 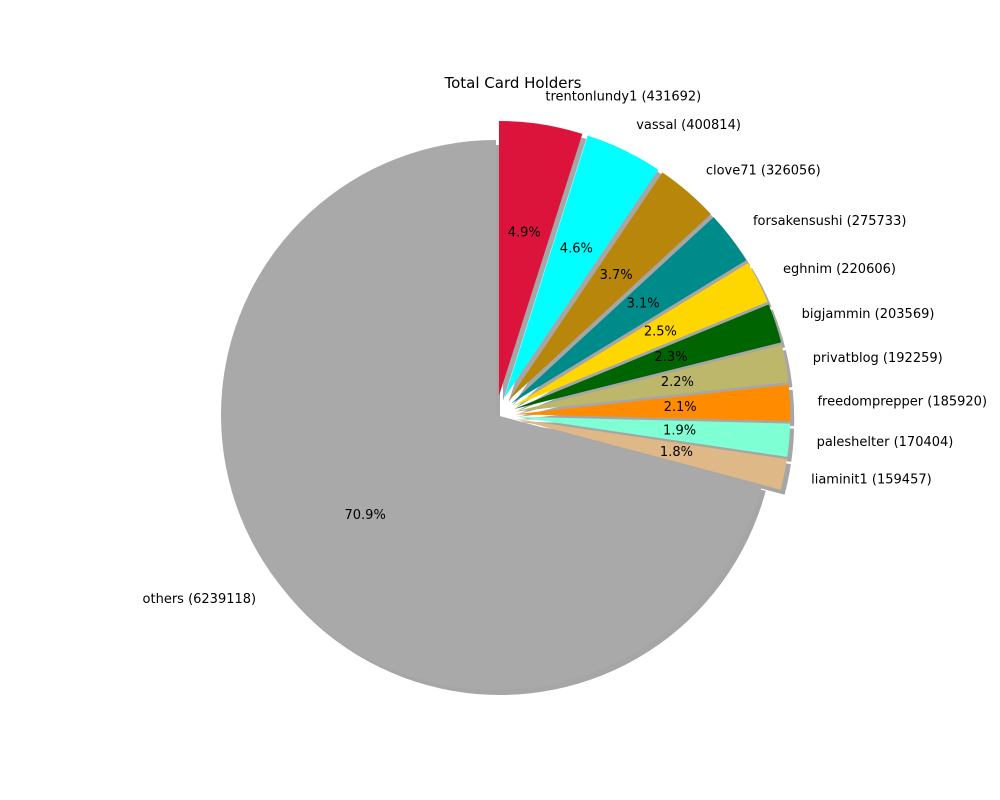 I want to click on percent-label-eghnim: 2.5%, so click(x=660, y=331).